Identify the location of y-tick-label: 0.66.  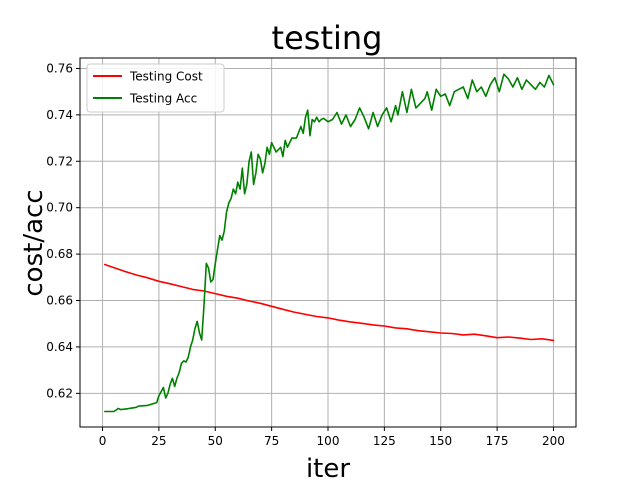
(59, 301).